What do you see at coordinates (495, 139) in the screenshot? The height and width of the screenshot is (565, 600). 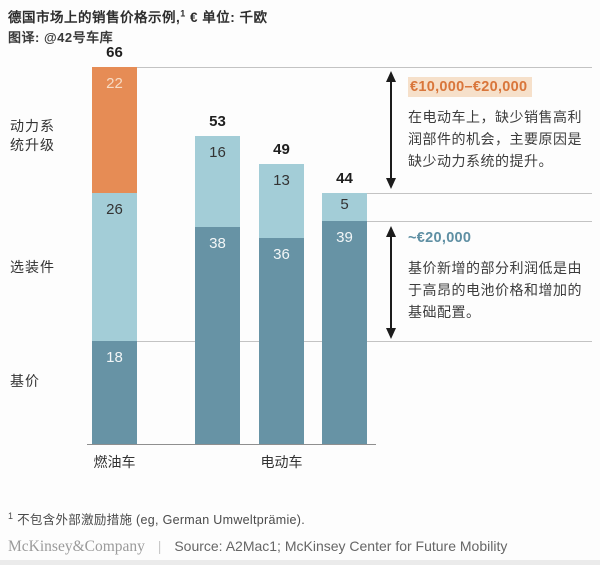 I see `annotation-text: 在电动车上，缺少销售高利润部件的机会，主要原因是缺少动力系统的提升。` at bounding box center [495, 139].